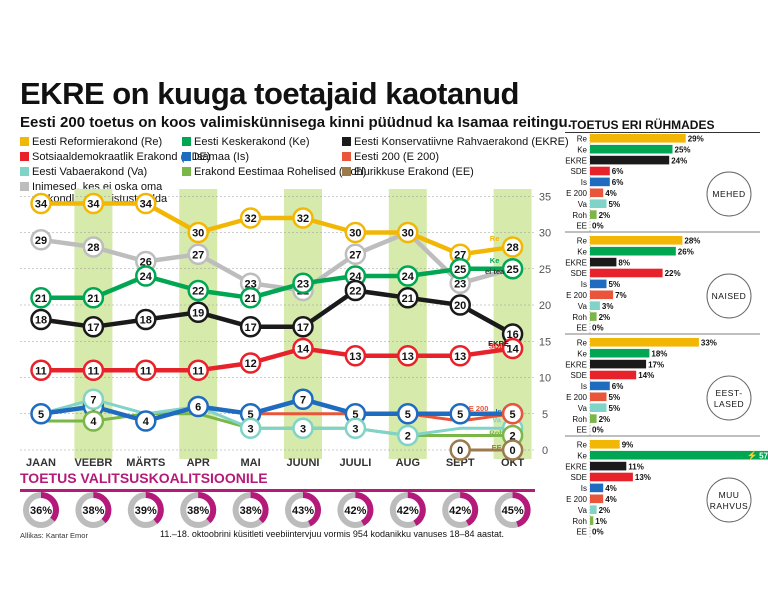  What do you see at coordinates (644, 342) in the screenshot?
I see `bar-re` at bounding box center [644, 342].